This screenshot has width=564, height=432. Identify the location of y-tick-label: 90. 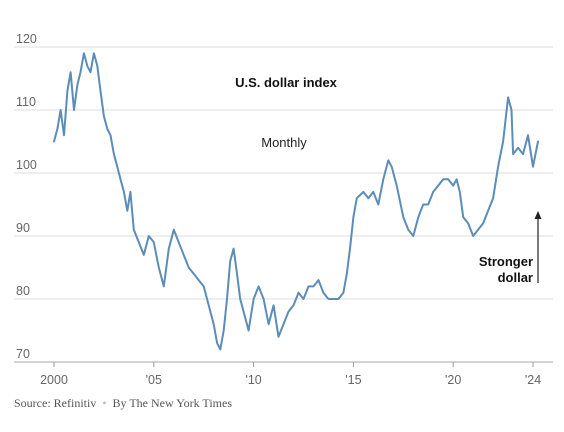
(23, 228).